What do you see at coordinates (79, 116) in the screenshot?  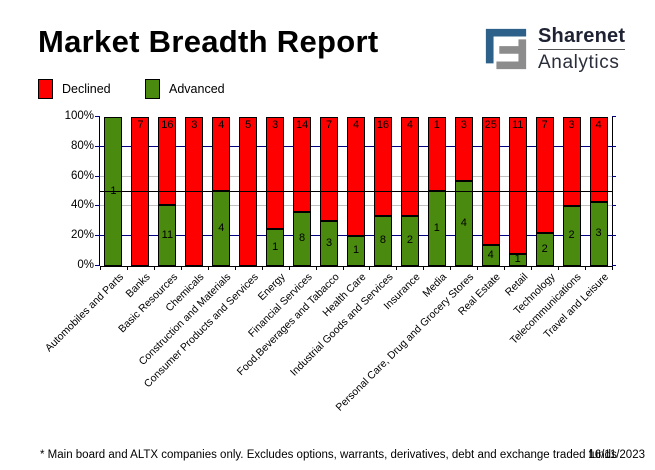 I see `y-axis-tick-label: 100%` at bounding box center [79, 116].